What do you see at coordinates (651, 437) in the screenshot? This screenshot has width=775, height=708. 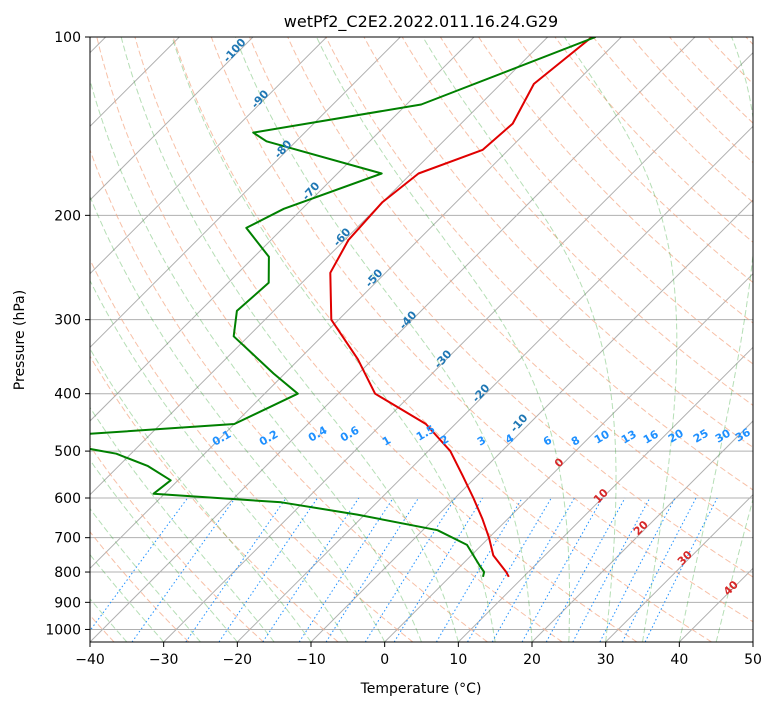 I see `mixing-ratio-label: 16` at bounding box center [651, 437].